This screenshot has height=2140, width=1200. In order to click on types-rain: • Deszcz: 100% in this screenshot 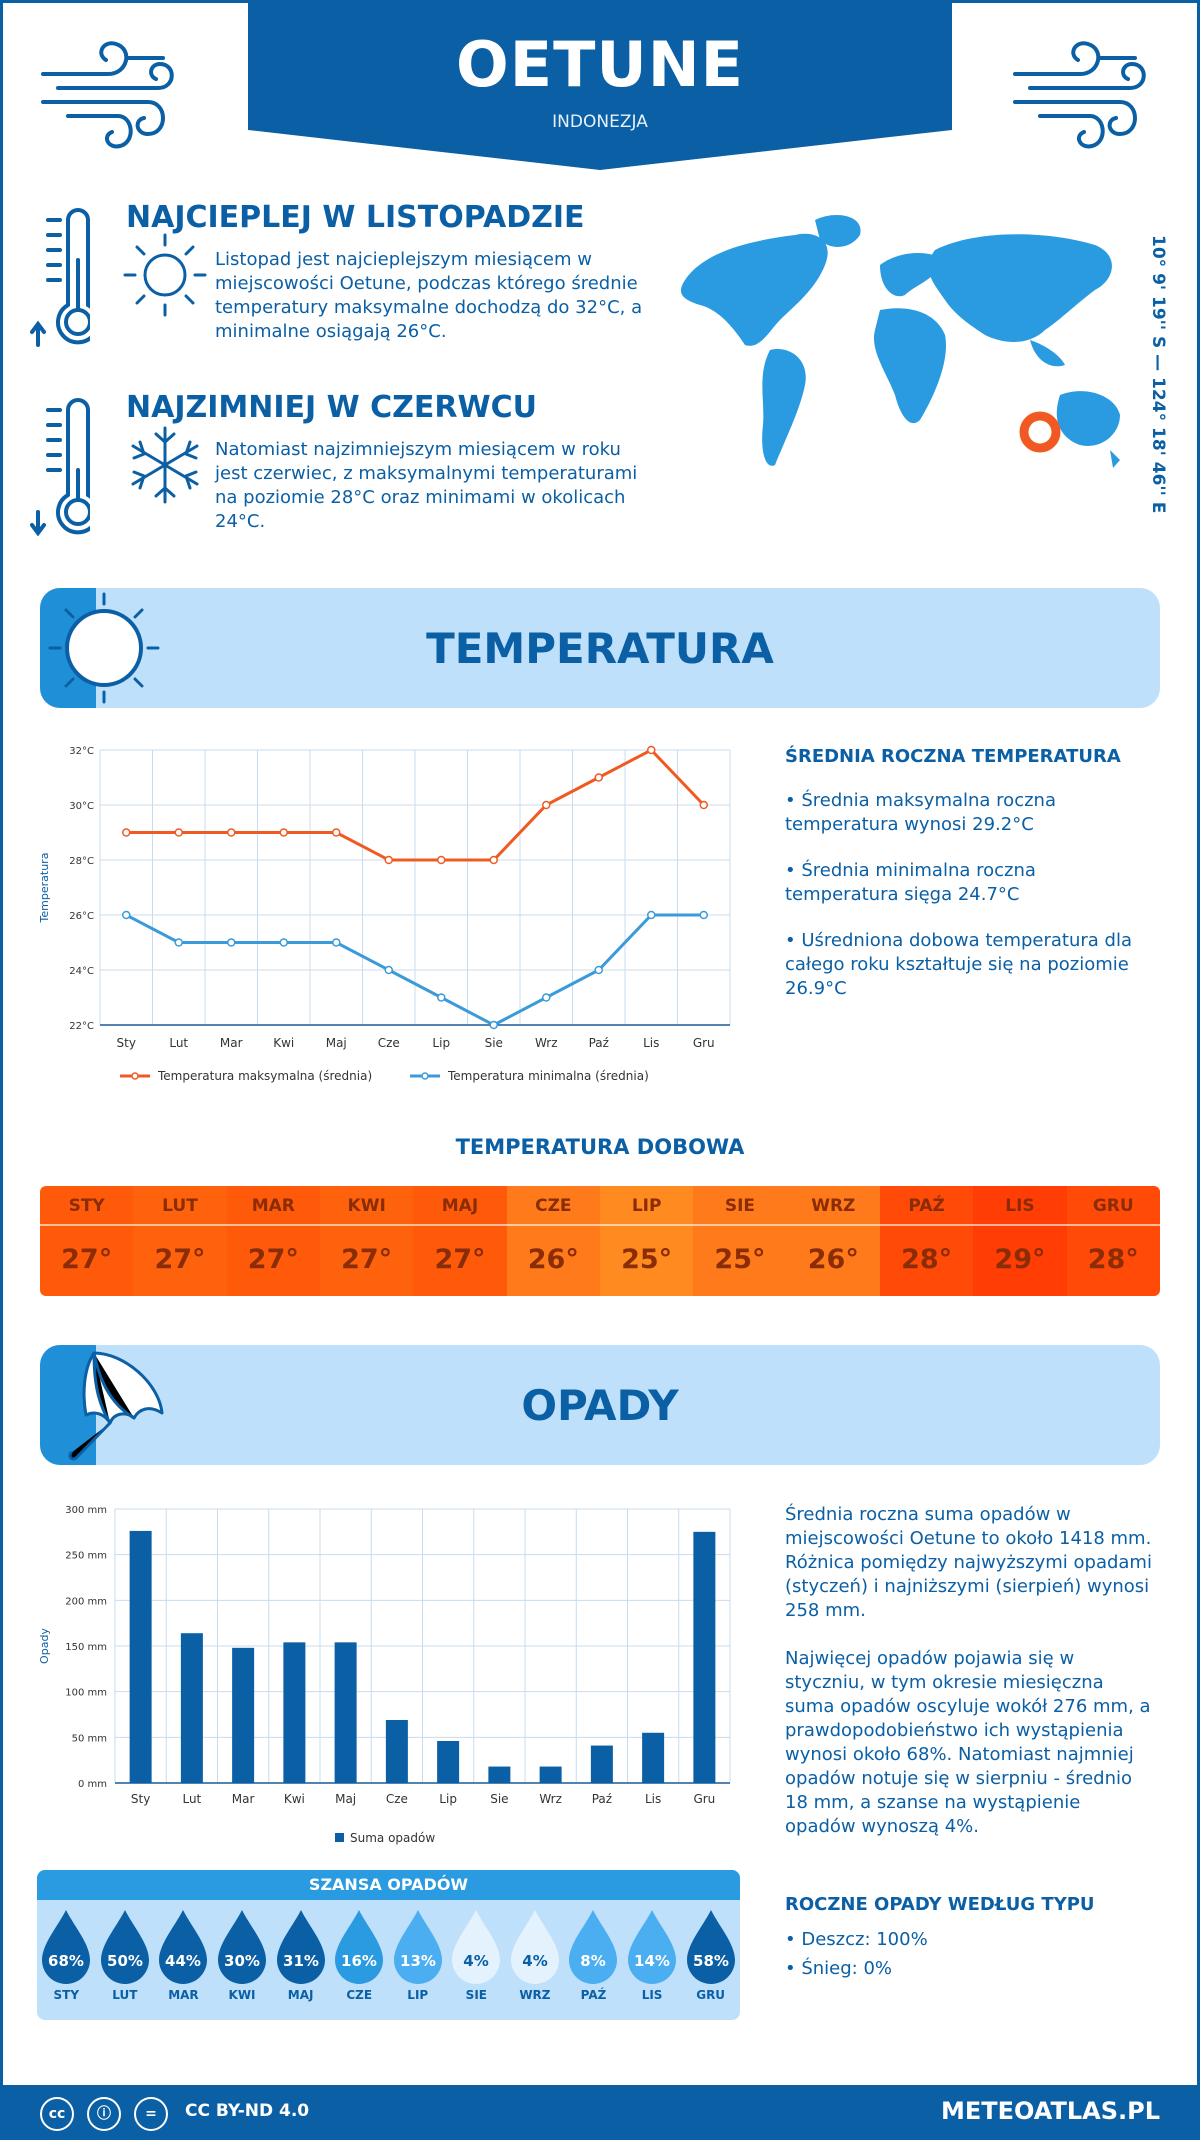, I will do `click(856, 1939)`.